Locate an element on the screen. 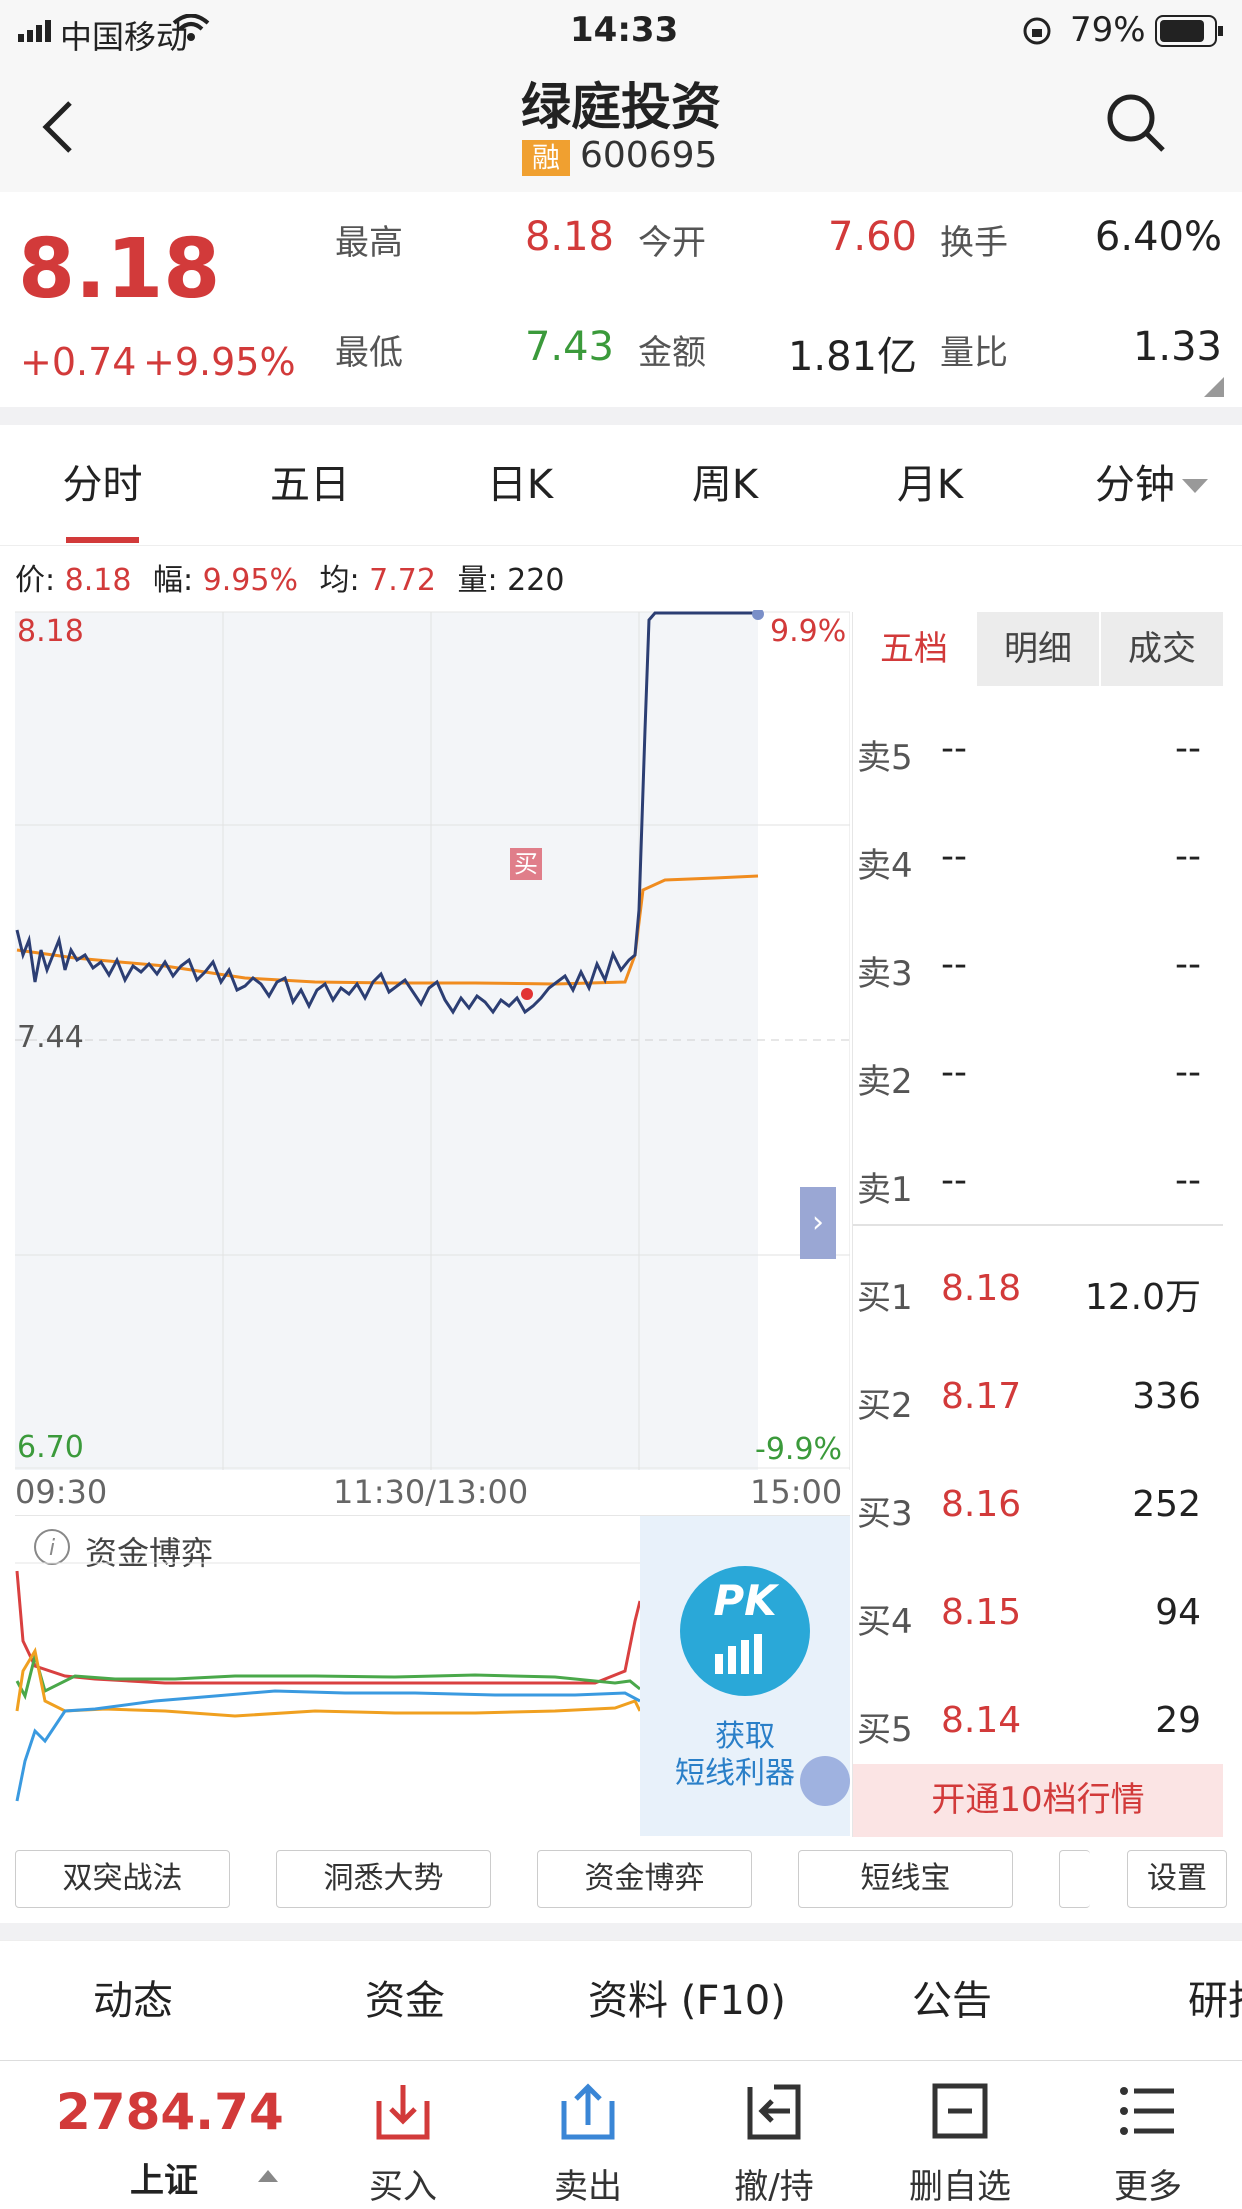 The height and width of the screenshot is (2209, 1242). tab-detail: 明细 is located at coordinates (1038, 649).